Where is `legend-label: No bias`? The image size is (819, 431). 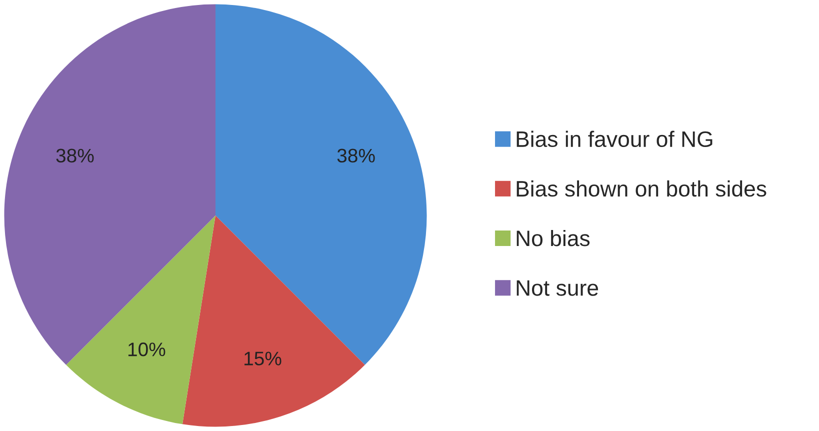
legend-label: No bias is located at coordinates (553, 238).